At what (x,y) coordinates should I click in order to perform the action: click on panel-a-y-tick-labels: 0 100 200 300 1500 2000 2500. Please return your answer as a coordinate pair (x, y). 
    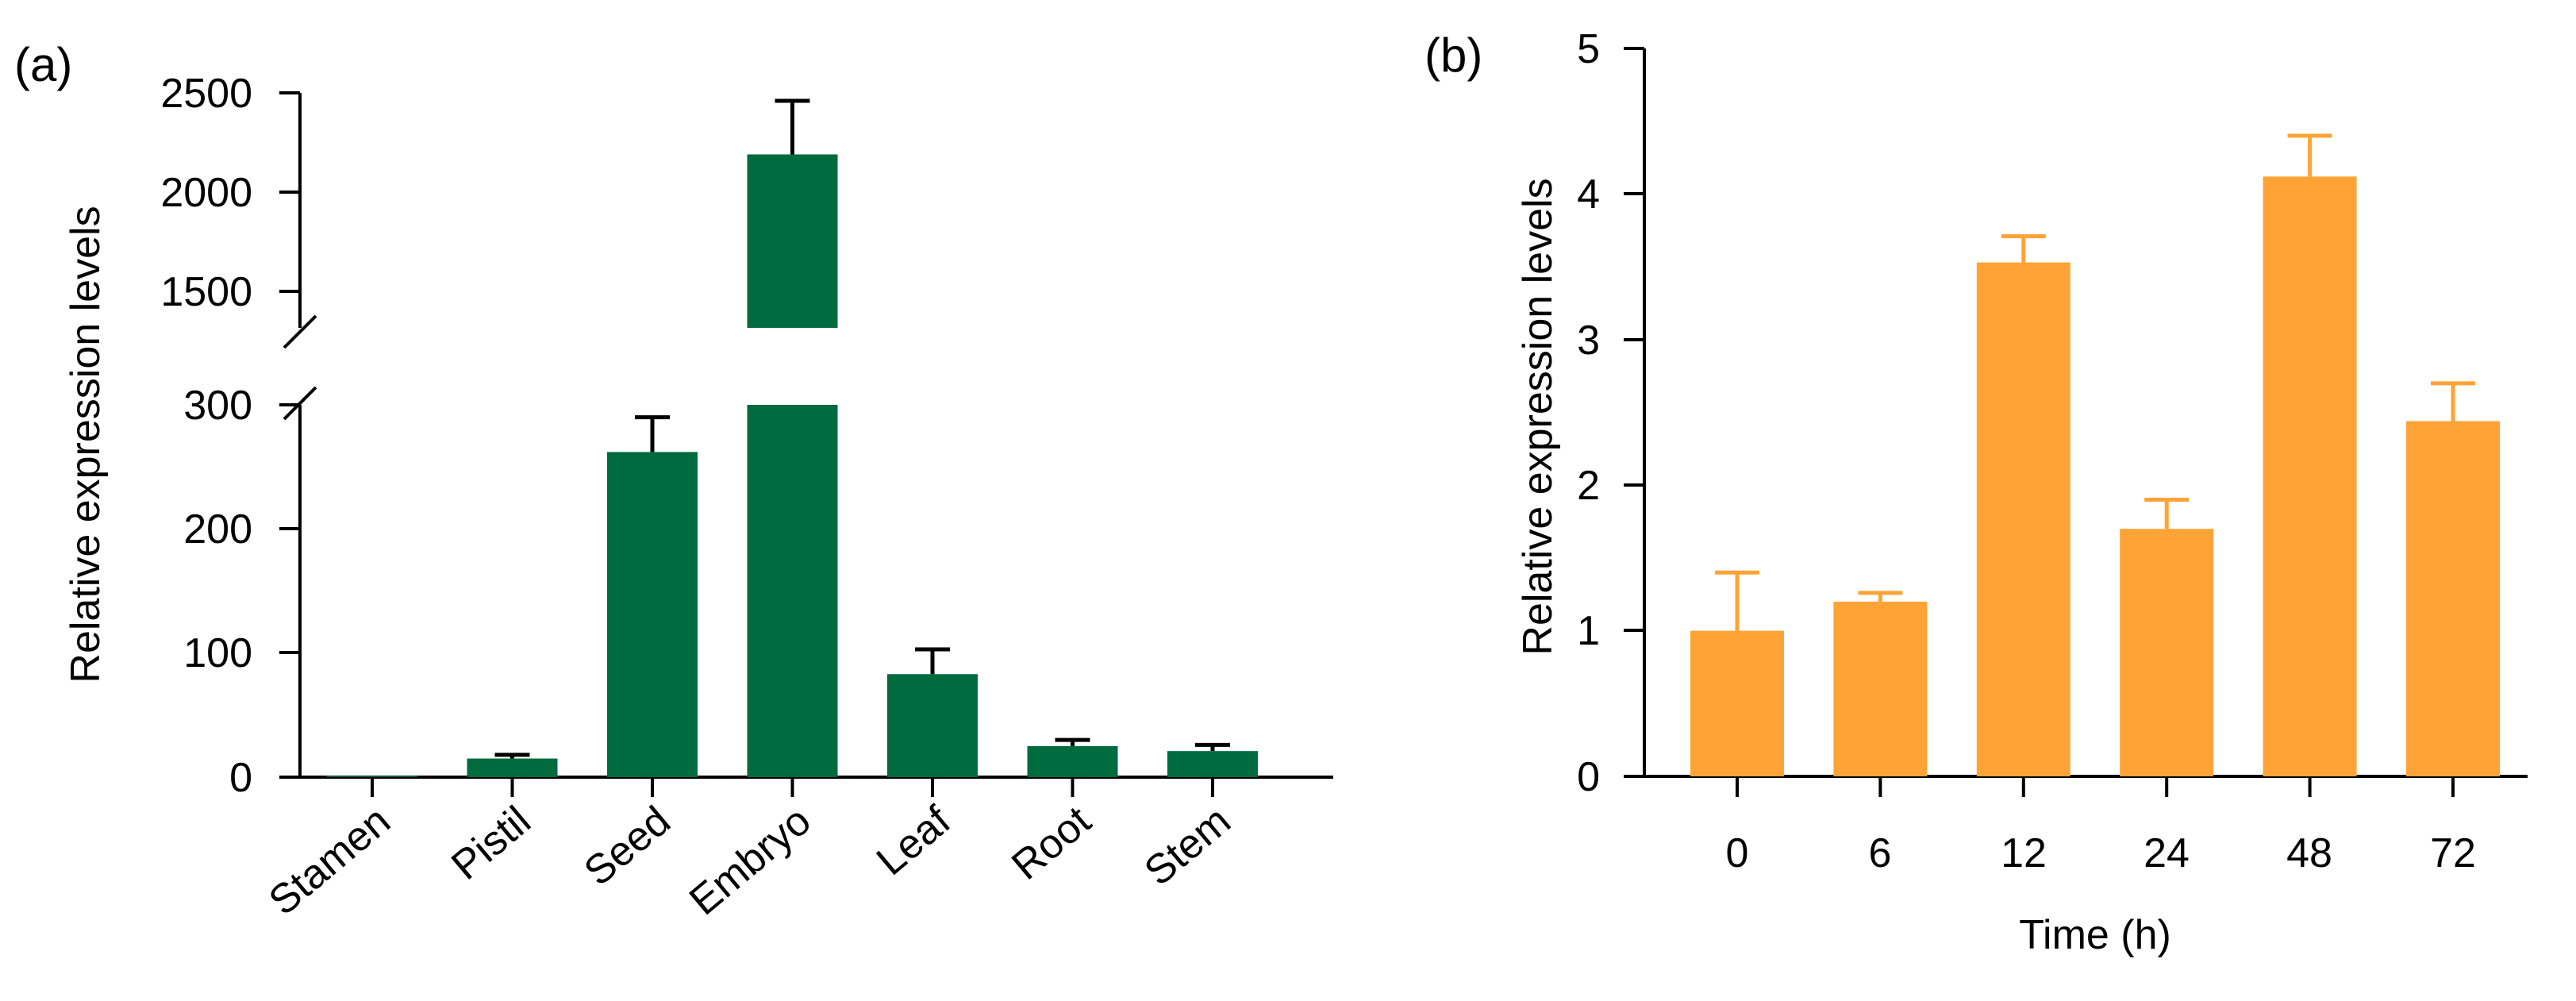
    Looking at the image, I should click on (206, 436).